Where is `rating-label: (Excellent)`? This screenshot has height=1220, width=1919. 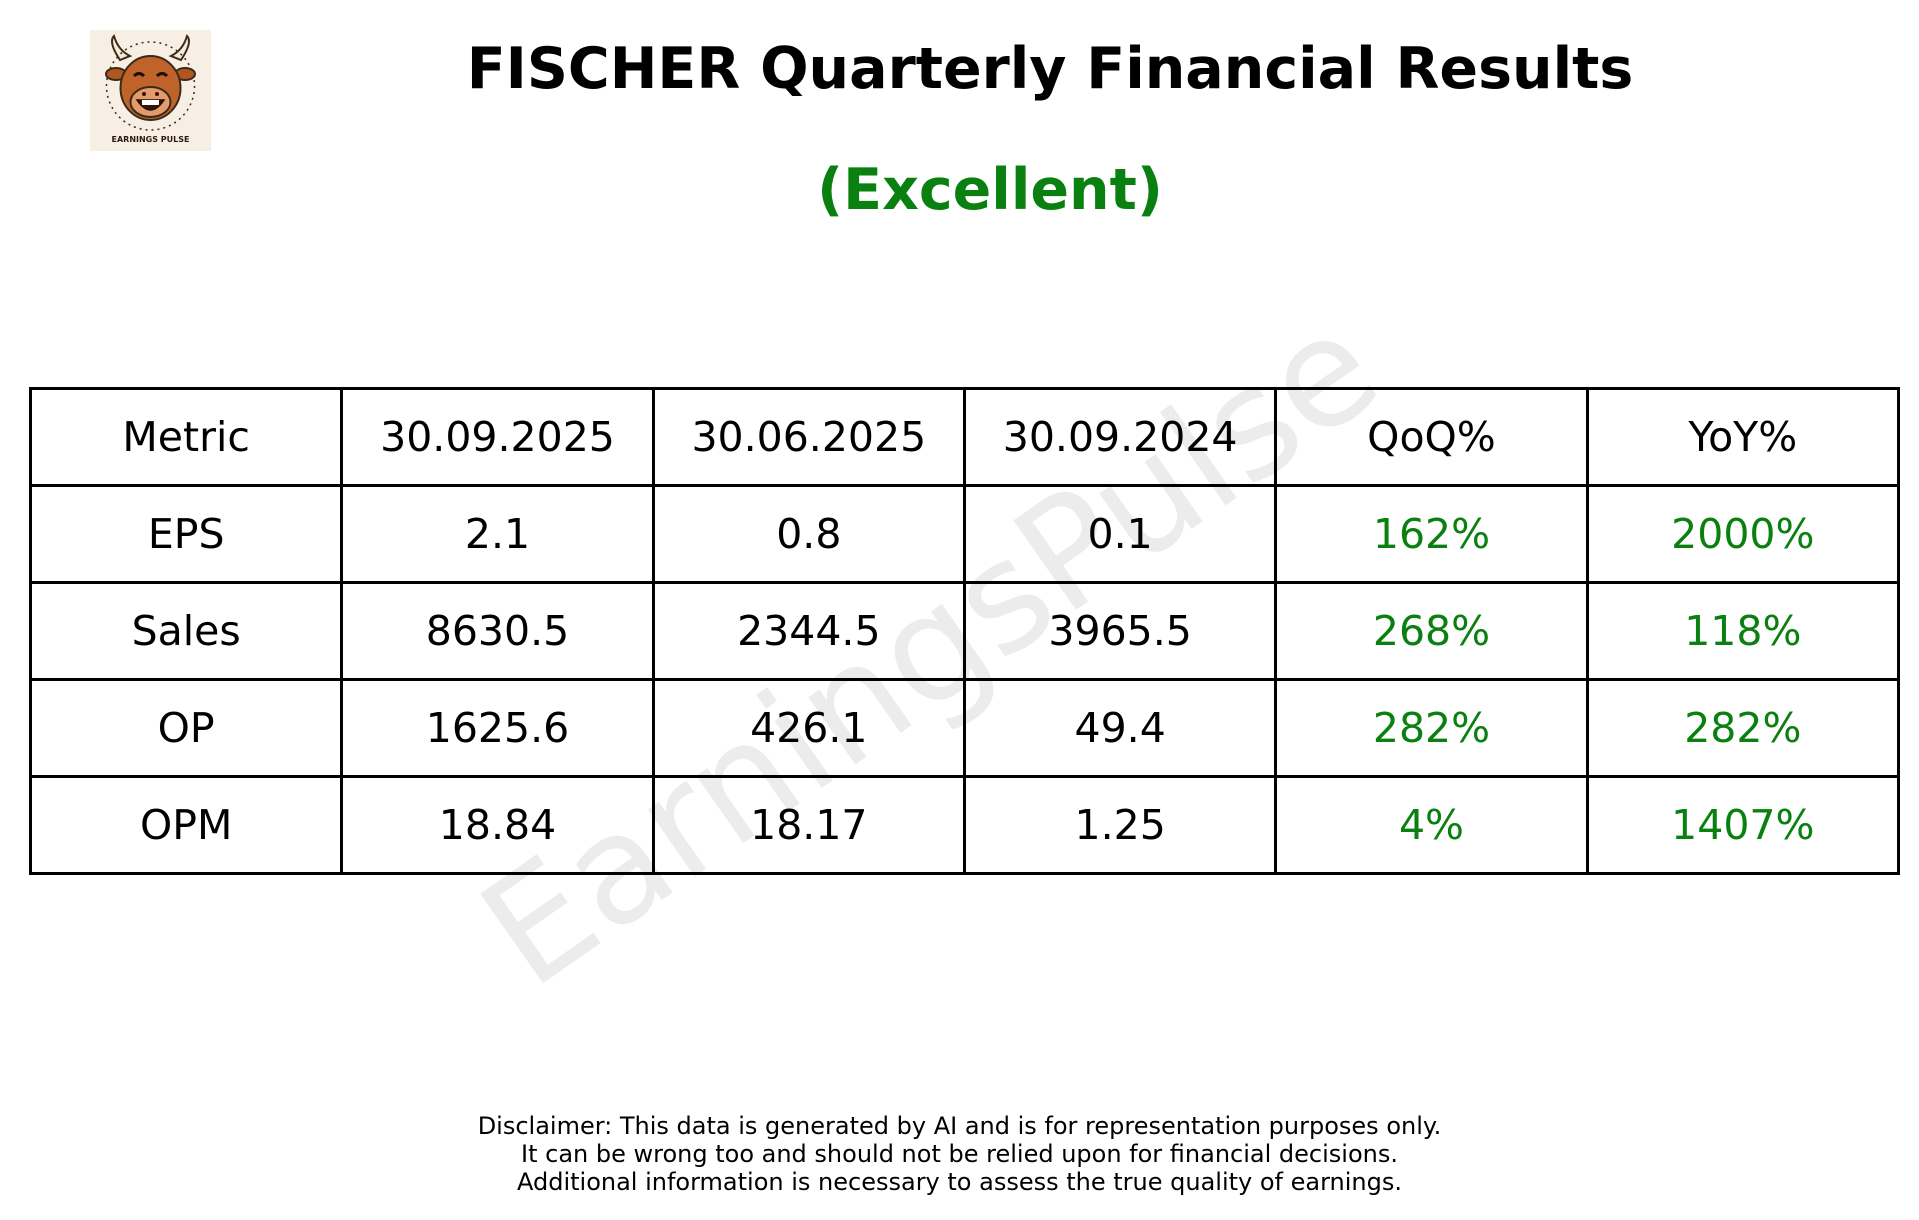
rating-label: (Excellent) is located at coordinates (990, 190).